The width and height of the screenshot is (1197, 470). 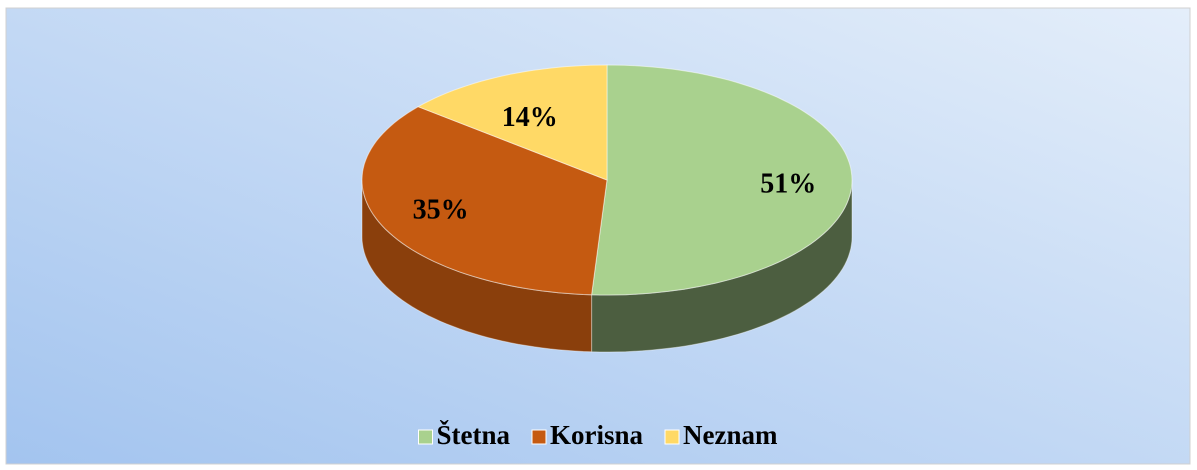 What do you see at coordinates (474, 435) in the screenshot?
I see `legend-label: Štetna` at bounding box center [474, 435].